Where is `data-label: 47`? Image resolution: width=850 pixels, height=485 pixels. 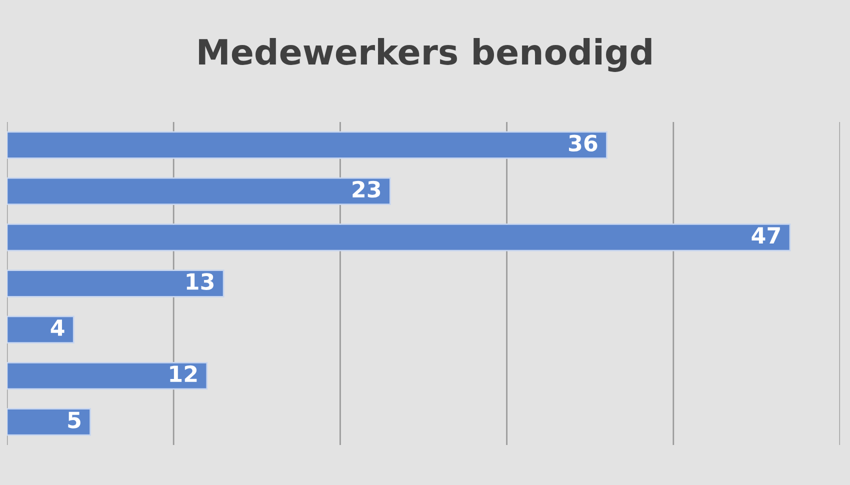 data-label: 47 is located at coordinates (766, 235).